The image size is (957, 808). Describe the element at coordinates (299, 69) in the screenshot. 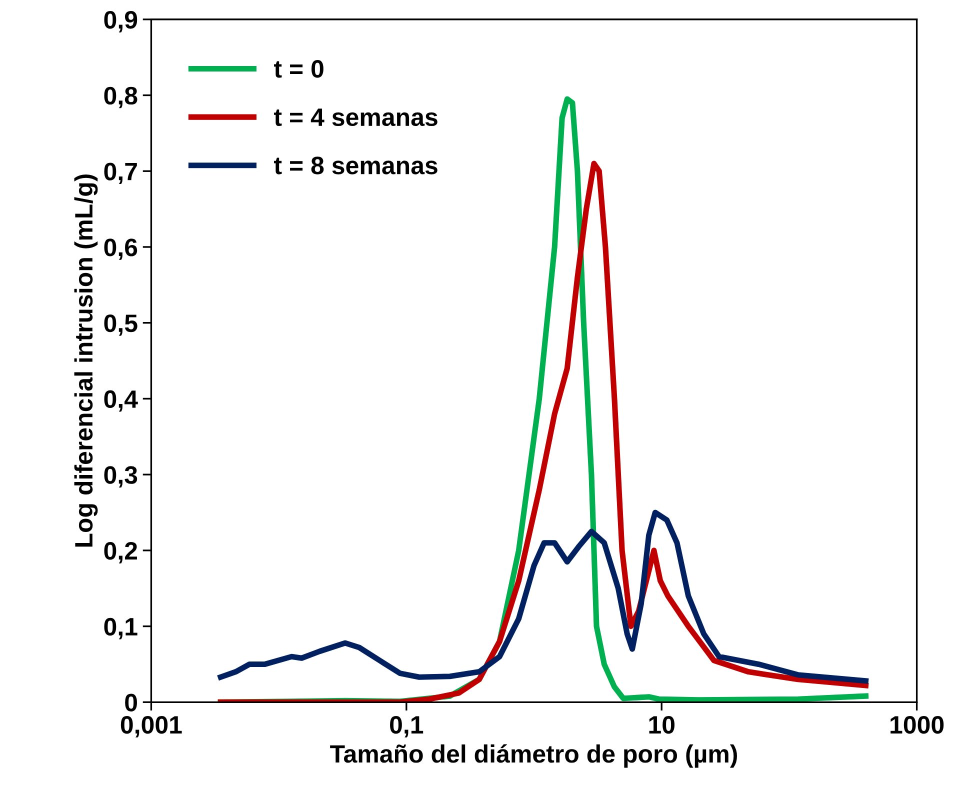

I see `legend-label: t = 0` at that location.